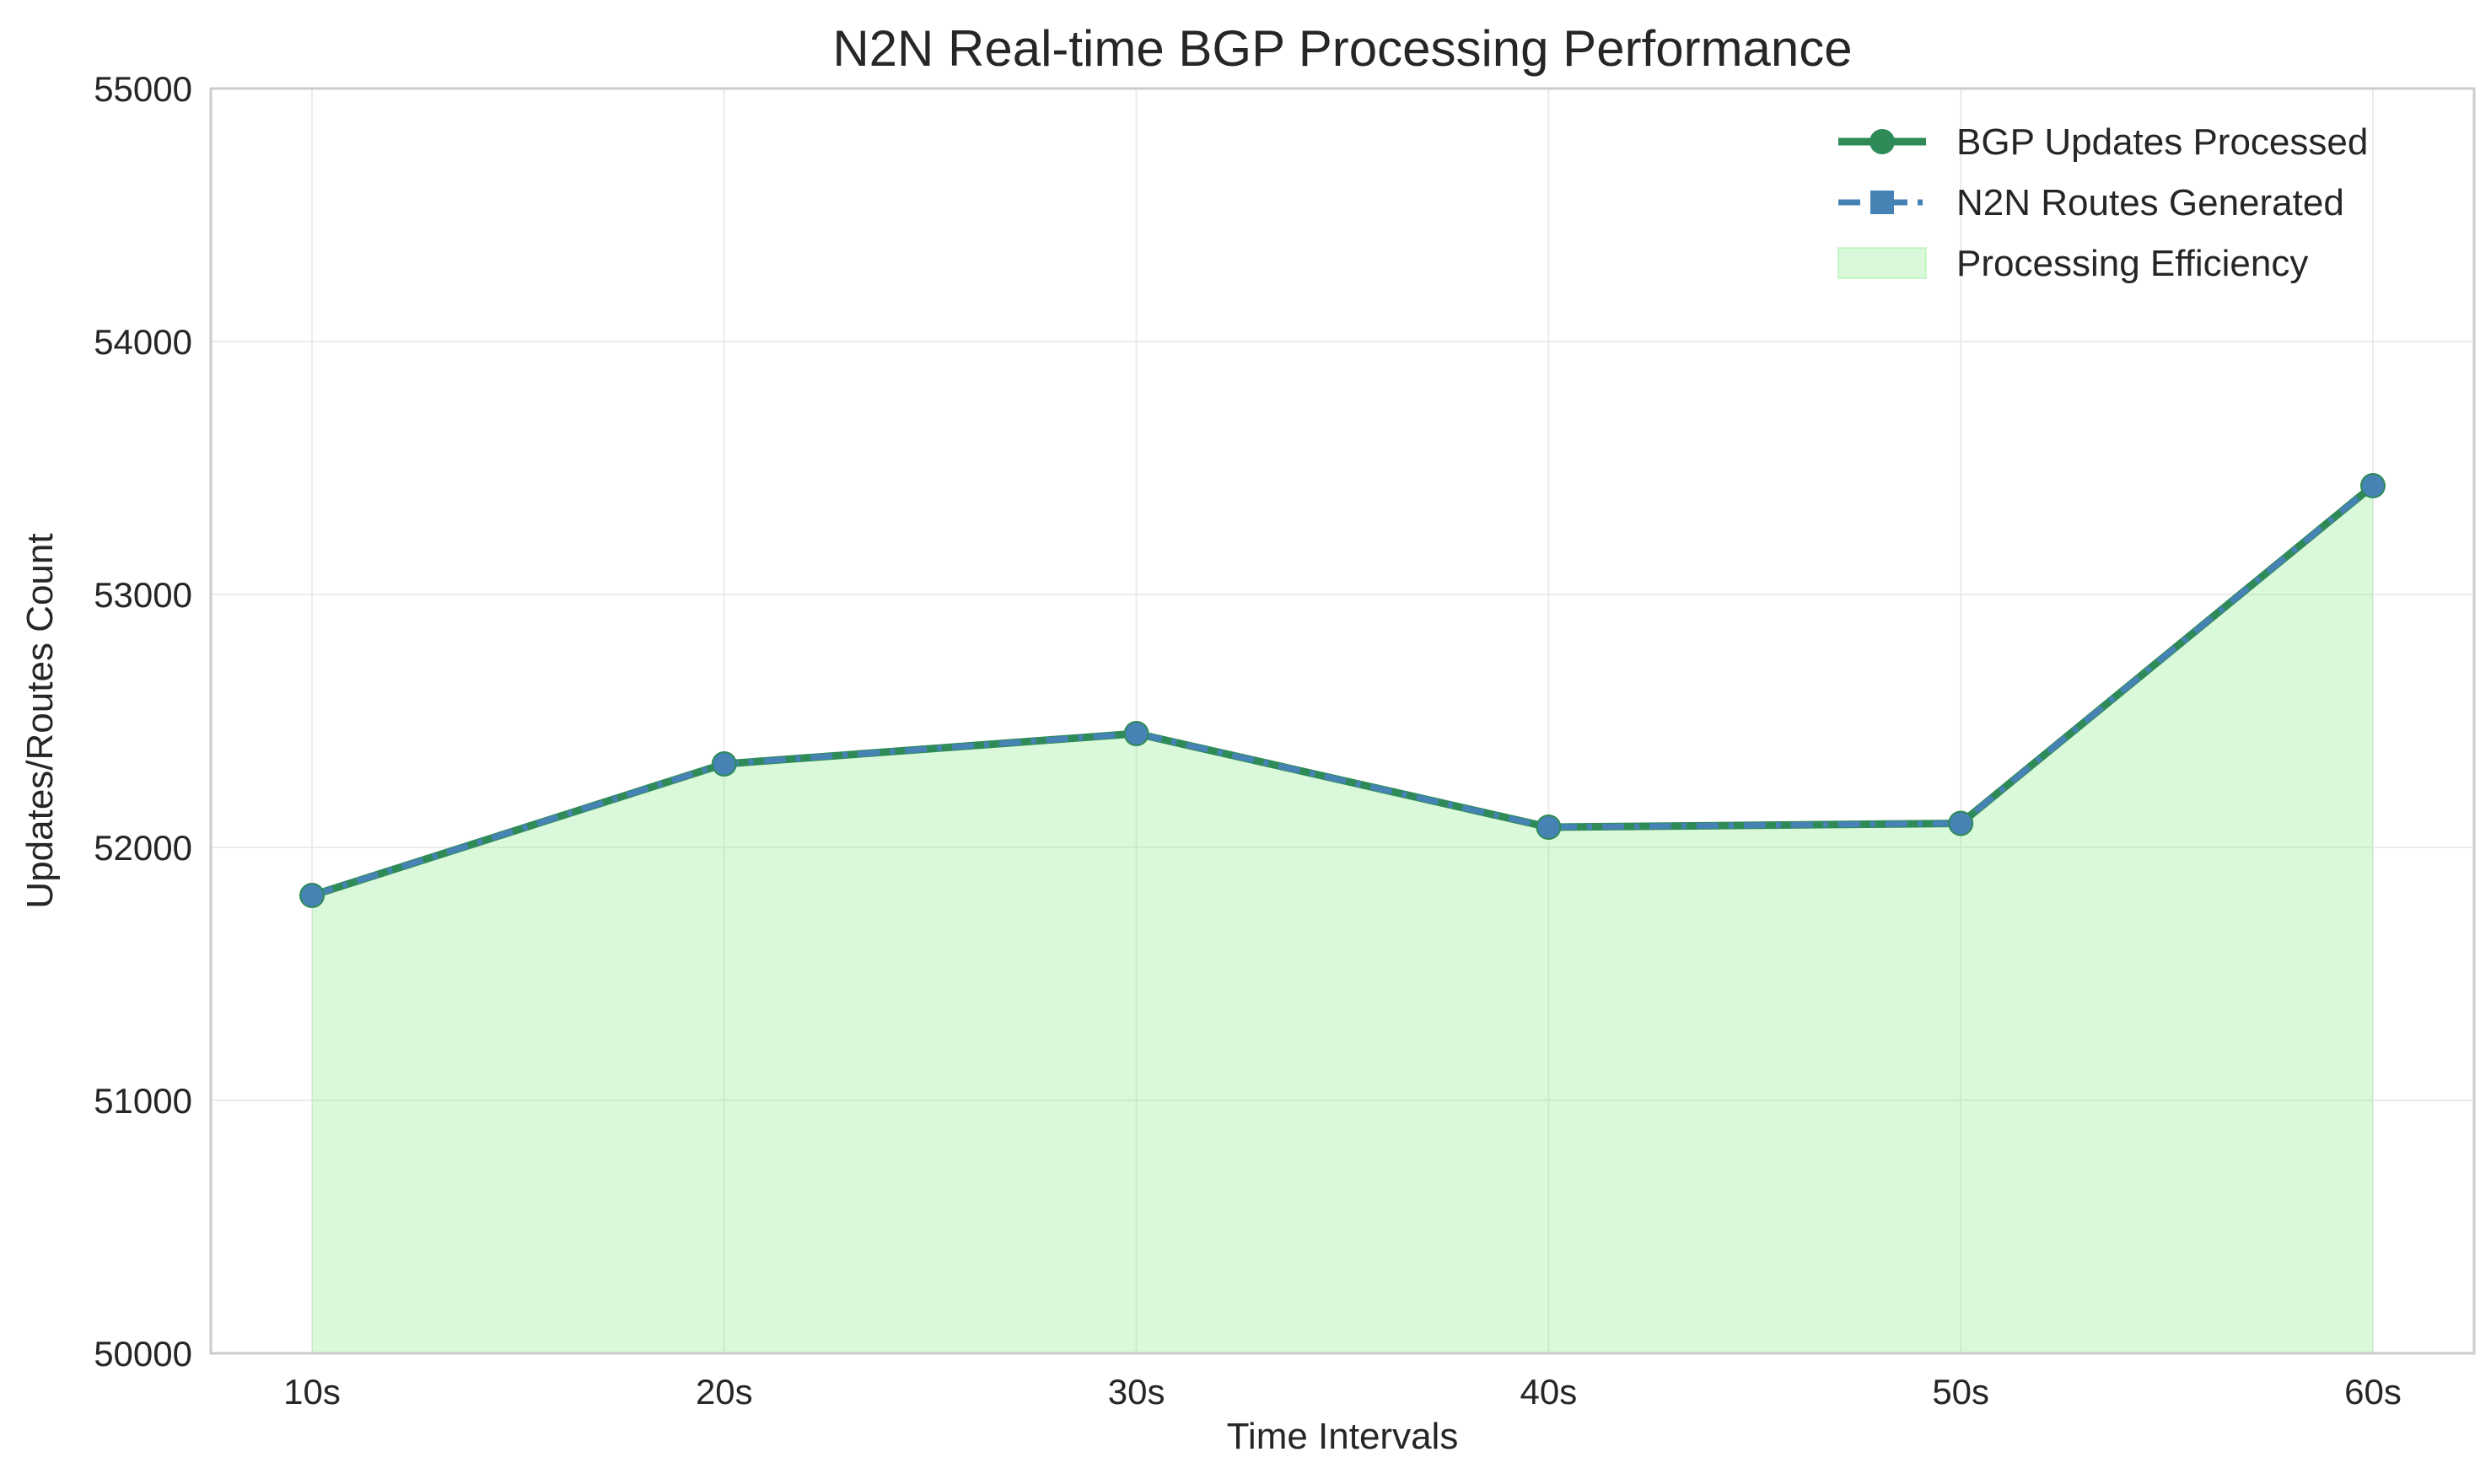 Image resolution: width=2491 pixels, height=1484 pixels. I want to click on legend-item: N2N Routes Generated, so click(2091, 202).